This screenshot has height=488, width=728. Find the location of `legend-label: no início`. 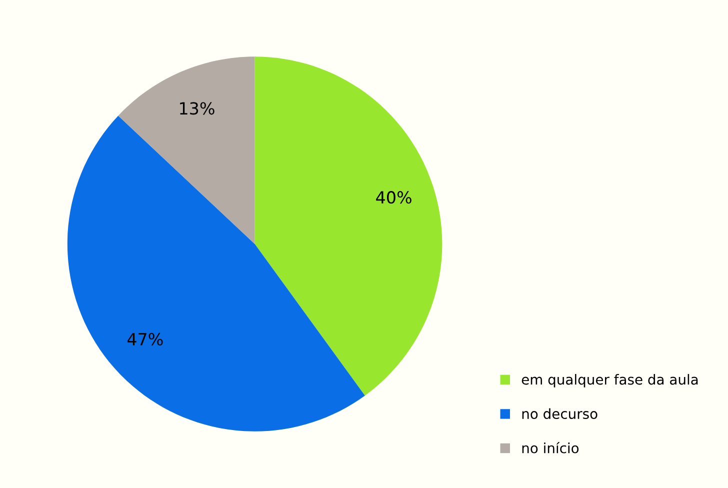

legend-label: no início is located at coordinates (550, 448).